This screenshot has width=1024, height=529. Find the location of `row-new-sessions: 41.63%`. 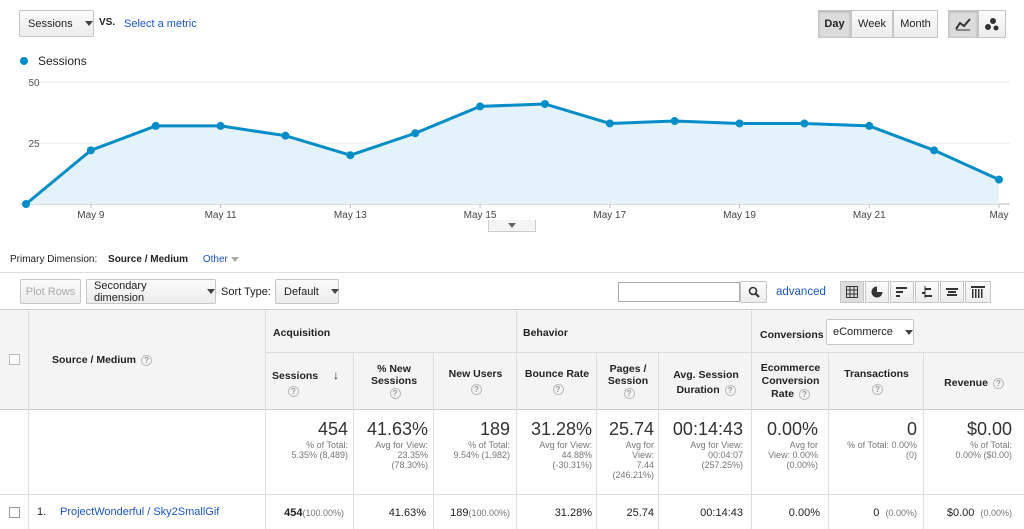

row-new-sessions: 41.63% is located at coordinates (407, 513).